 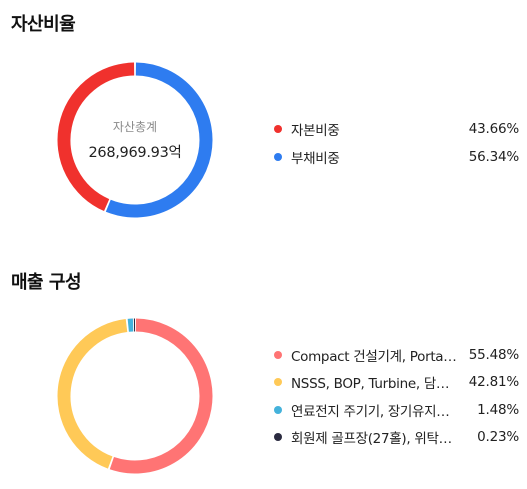 I want to click on asset-ratio-legend: 자본비중 43.66% 부채비중 56.34%, so click(x=396, y=143).